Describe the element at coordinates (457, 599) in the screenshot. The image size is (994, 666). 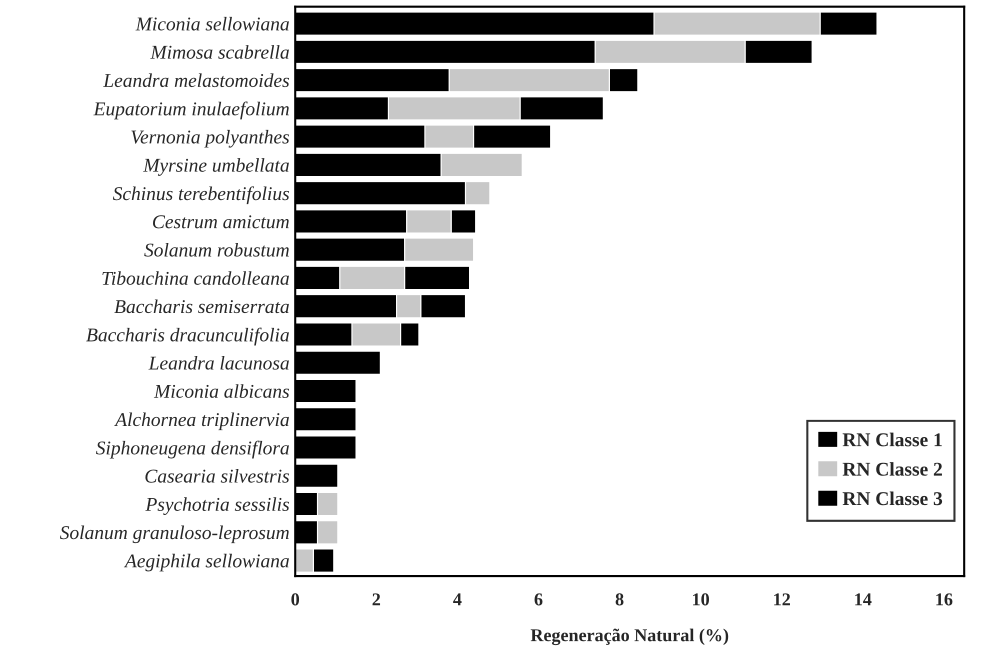
I see `x-tick-label: 4` at that location.